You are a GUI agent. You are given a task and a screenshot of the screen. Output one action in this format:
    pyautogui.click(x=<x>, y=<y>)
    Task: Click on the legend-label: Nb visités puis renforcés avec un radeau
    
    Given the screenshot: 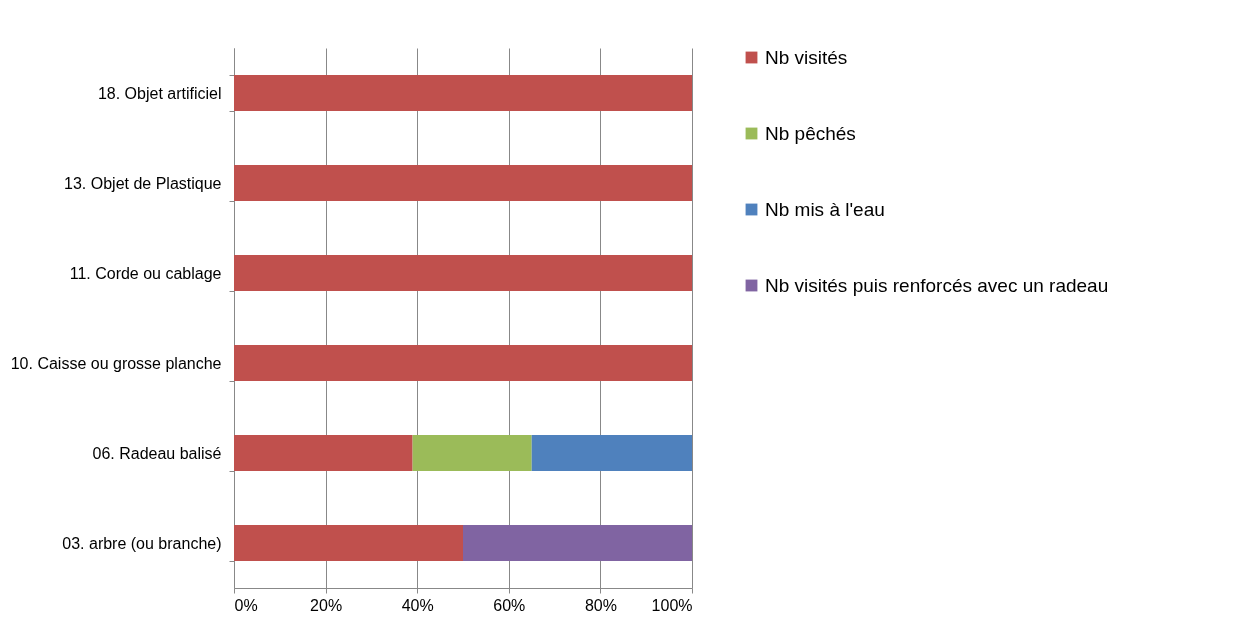 What is the action you would take?
    pyautogui.click(x=937, y=285)
    